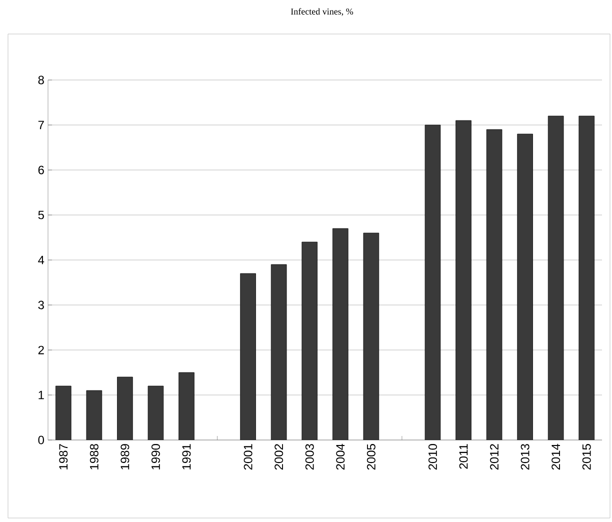 This screenshot has width=612, height=522. I want to click on x-tick-label: 2005, so click(371, 457).